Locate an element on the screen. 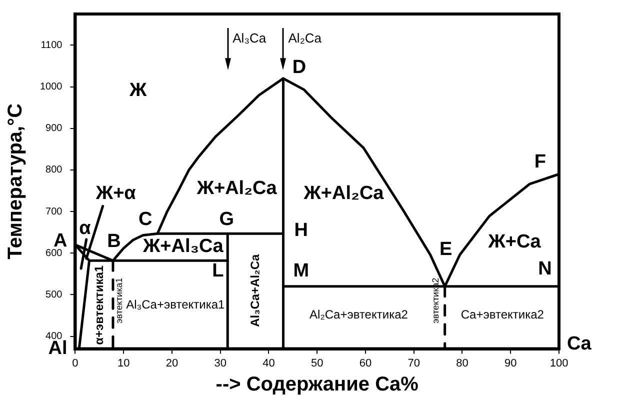  annotation: C is located at coordinates (145, 219).